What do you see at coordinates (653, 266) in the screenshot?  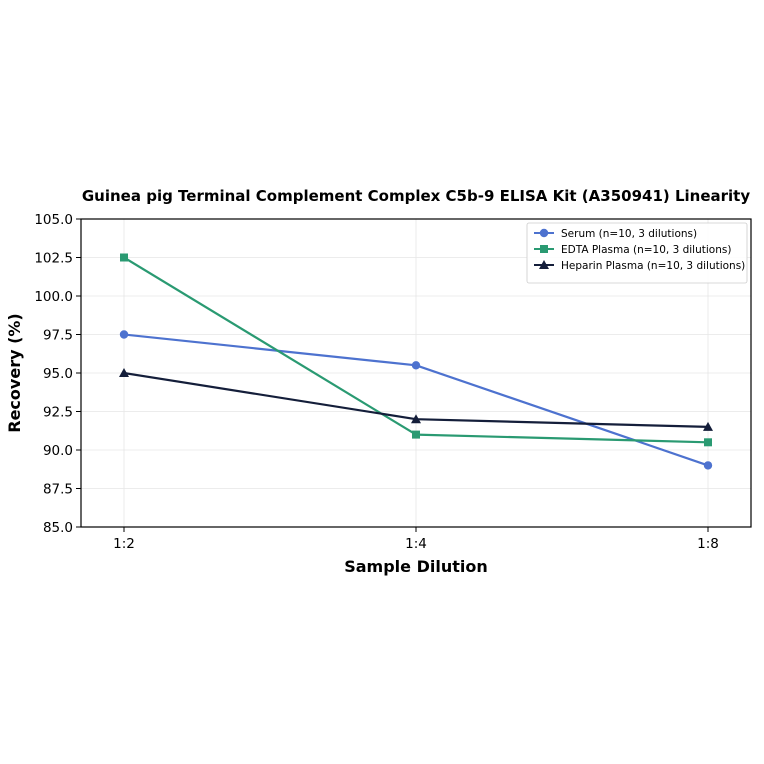 I see `legend-label: Heparin Plasma (n=10, 3 dilutions)` at bounding box center [653, 266].